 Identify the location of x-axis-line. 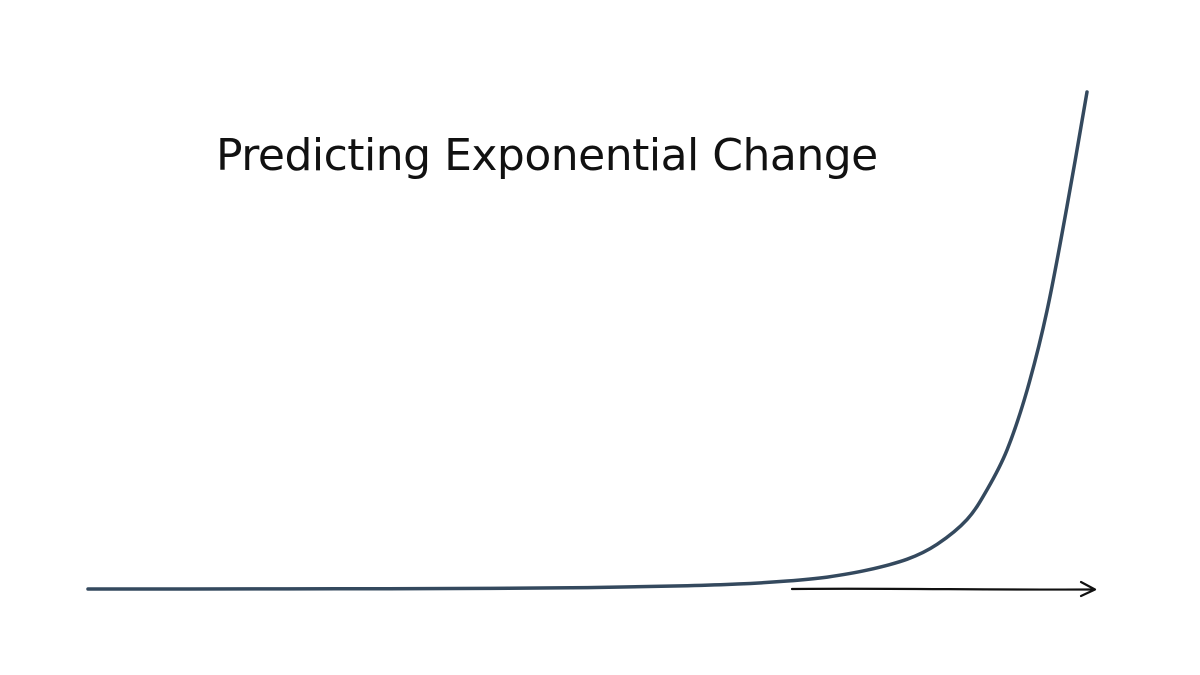
(943, 589).